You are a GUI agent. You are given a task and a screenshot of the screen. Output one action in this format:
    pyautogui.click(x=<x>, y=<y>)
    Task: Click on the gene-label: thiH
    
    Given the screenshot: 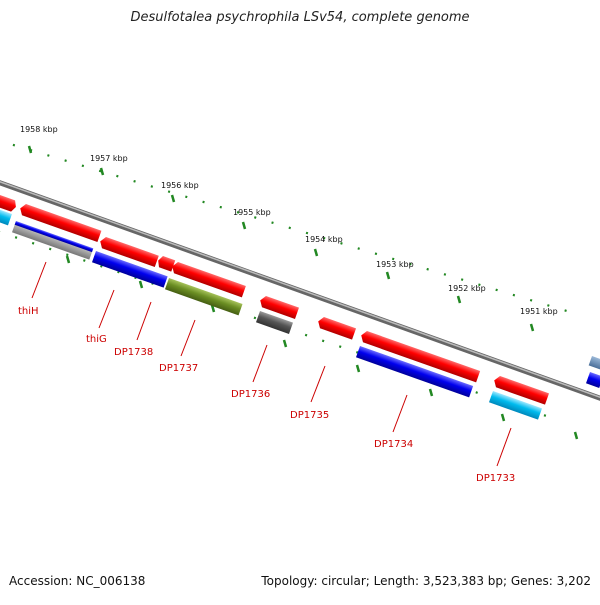 What is the action you would take?
    pyautogui.click(x=28, y=311)
    